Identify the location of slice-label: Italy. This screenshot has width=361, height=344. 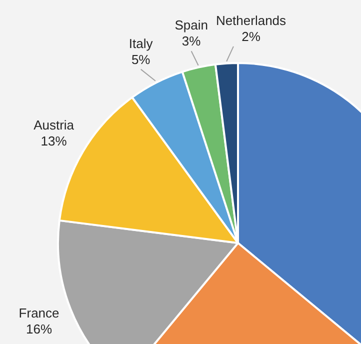
(141, 43).